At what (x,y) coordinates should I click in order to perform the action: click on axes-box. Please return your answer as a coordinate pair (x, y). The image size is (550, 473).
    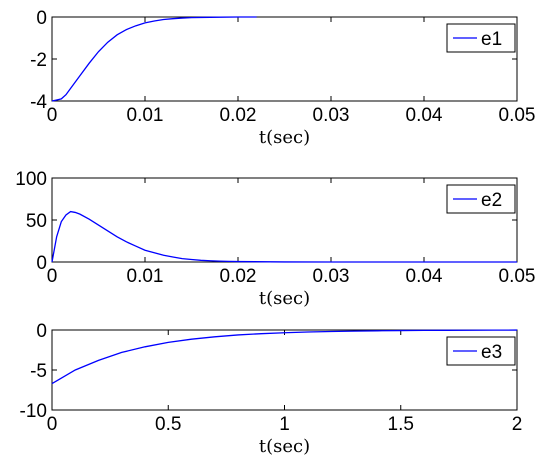
    Looking at the image, I should click on (284, 370).